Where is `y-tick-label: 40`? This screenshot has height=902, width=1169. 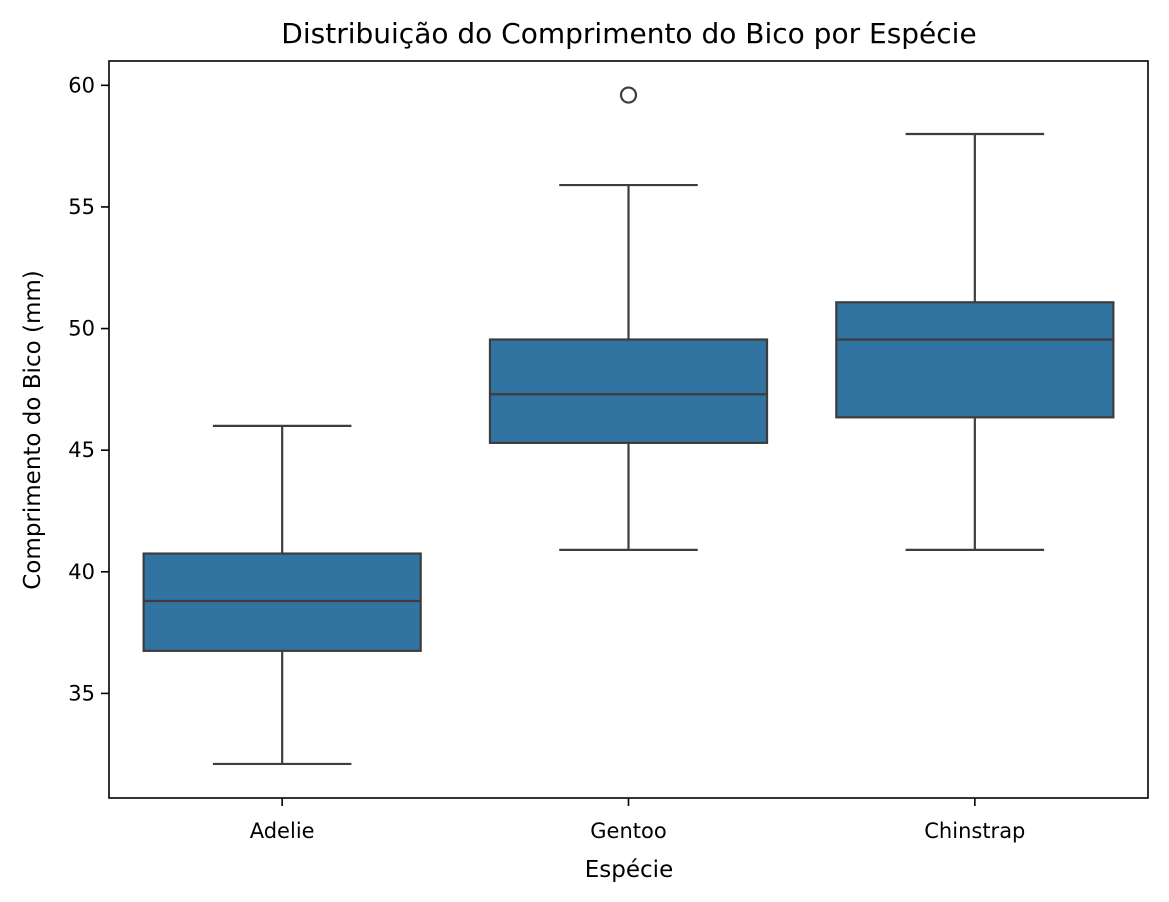
y-tick-label: 40 is located at coordinates (81, 572).